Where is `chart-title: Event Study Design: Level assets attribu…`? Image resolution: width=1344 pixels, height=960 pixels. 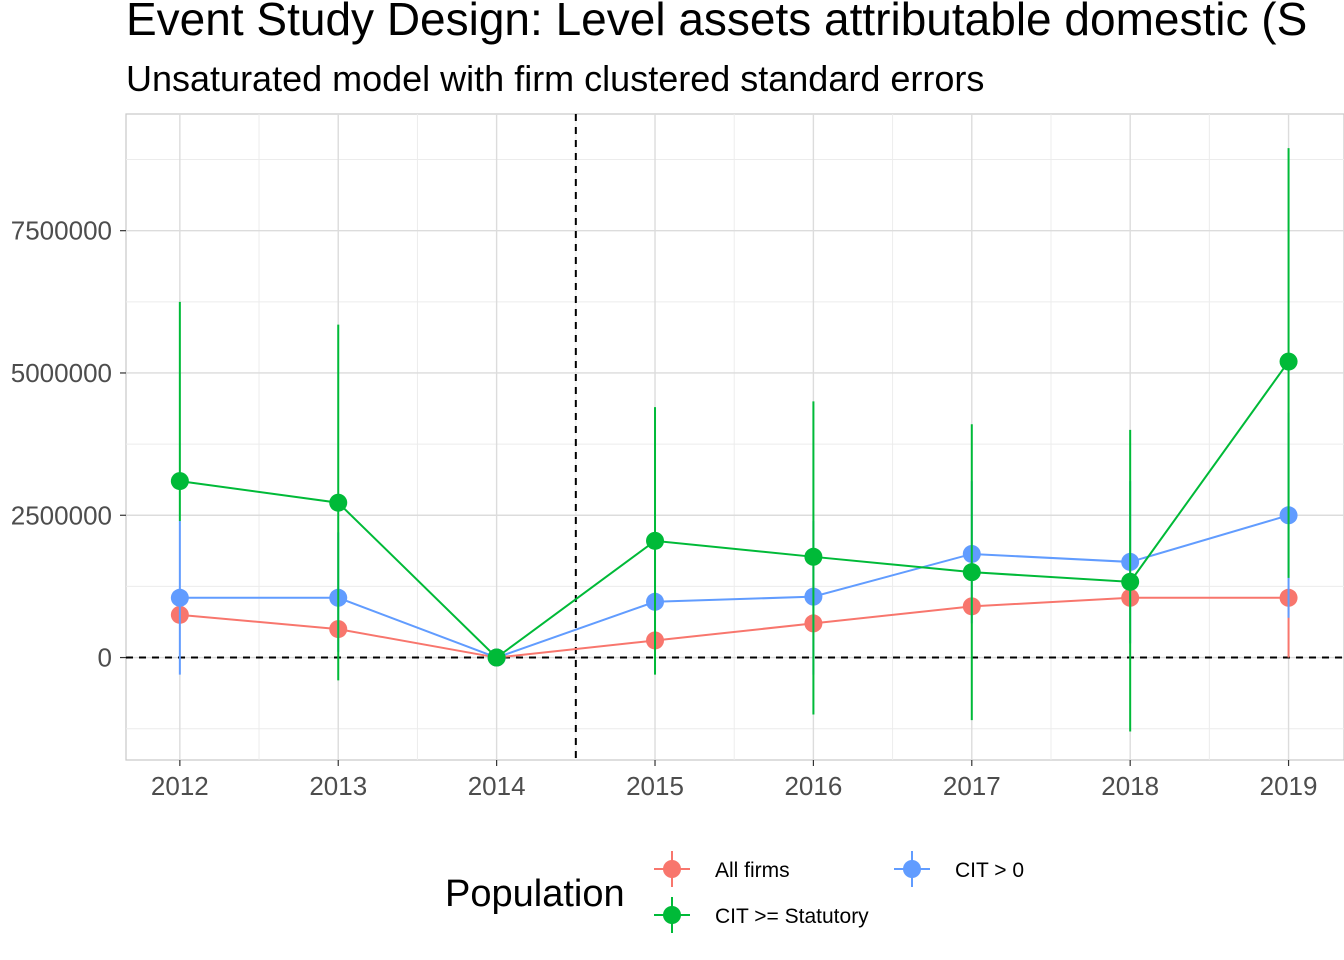
chart-title: Event Study Design: Level assets attribu… is located at coordinates (717, 22).